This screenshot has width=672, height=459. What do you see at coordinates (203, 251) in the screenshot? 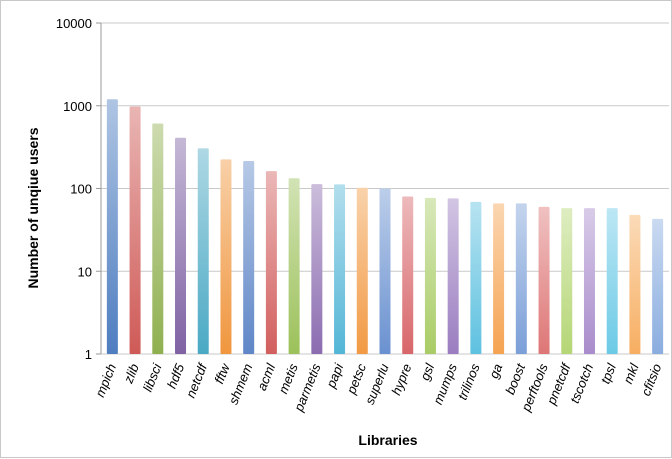
I see `bar-netcdf` at bounding box center [203, 251].